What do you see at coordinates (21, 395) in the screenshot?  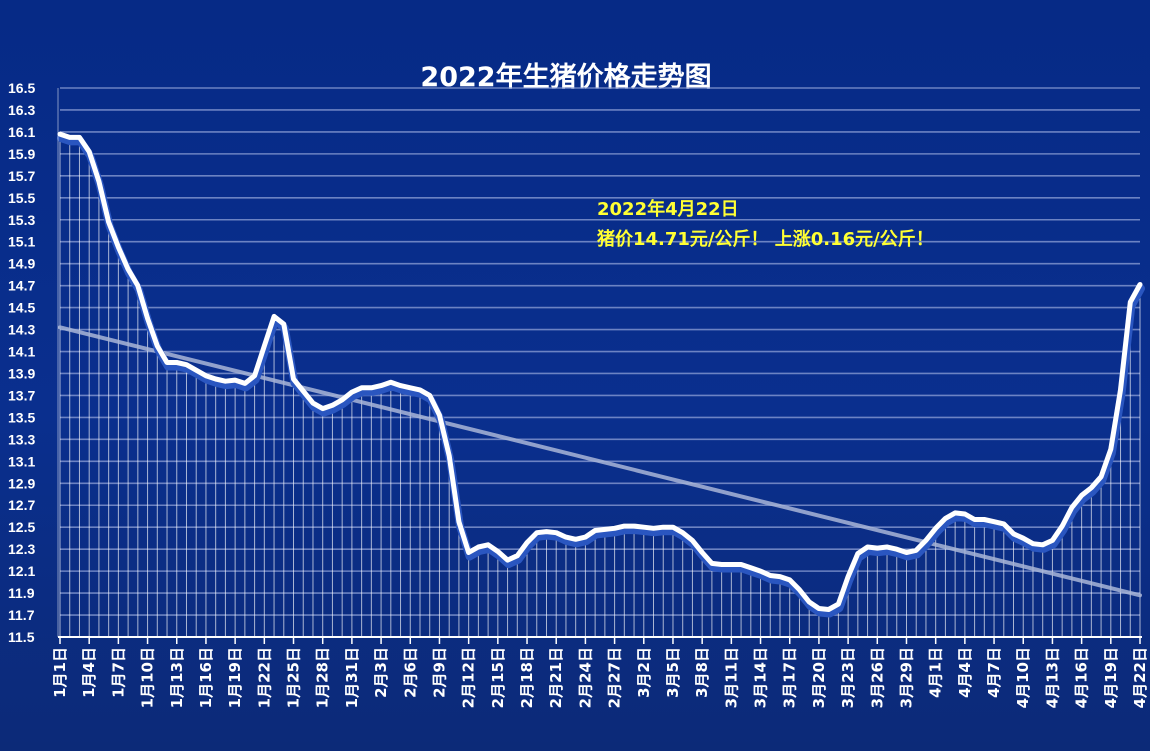 I see `y-tick-label: 13.7` at bounding box center [21, 395].